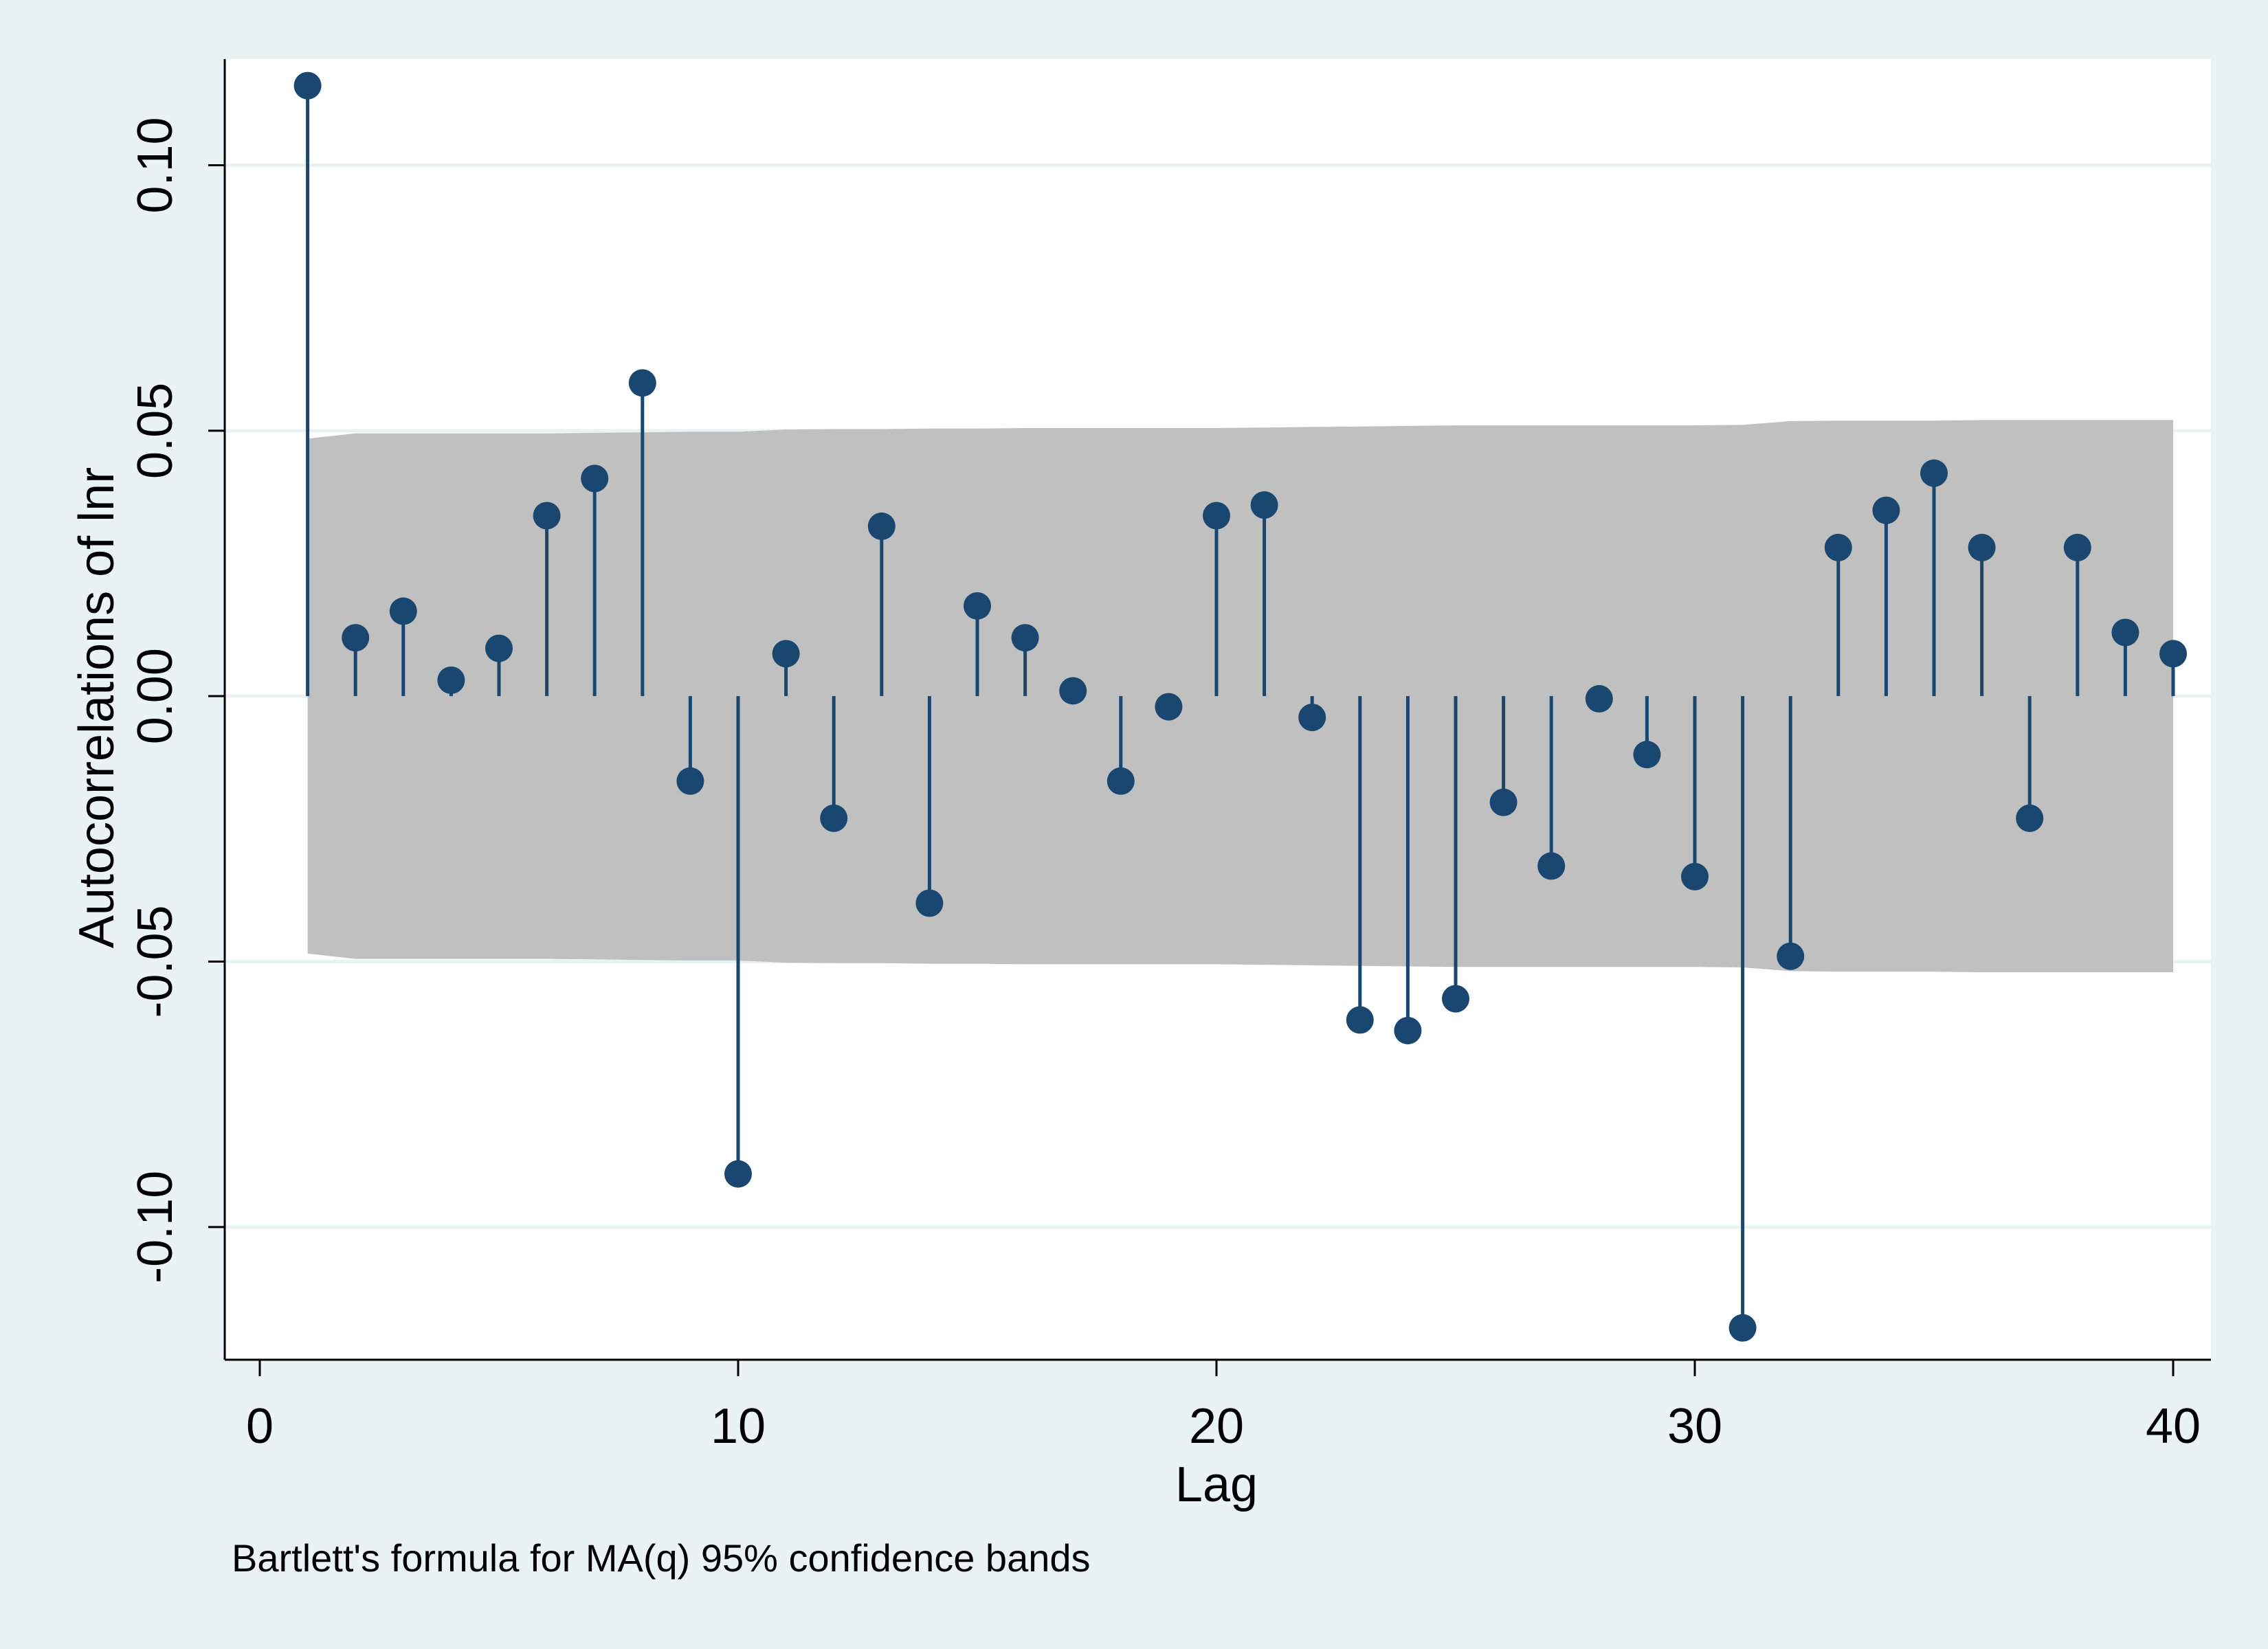  Describe the element at coordinates (2173, 1426) in the screenshot. I see `x-tick-label: 40` at that location.